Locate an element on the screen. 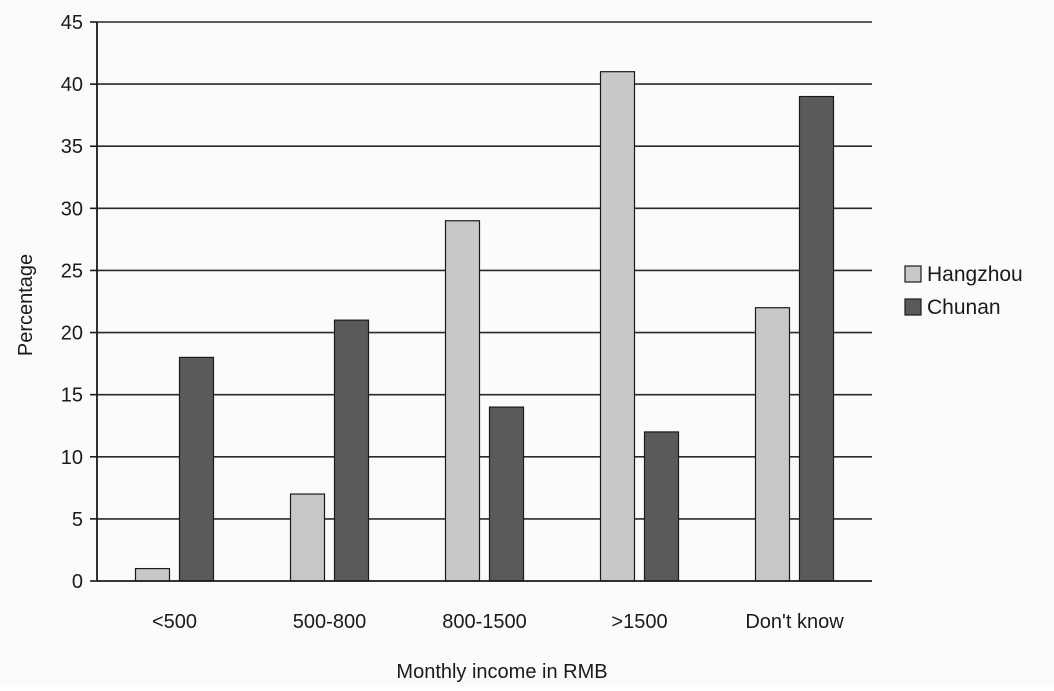 The width and height of the screenshot is (1054, 691). y-tick-label: 0 is located at coordinates (77, 582).